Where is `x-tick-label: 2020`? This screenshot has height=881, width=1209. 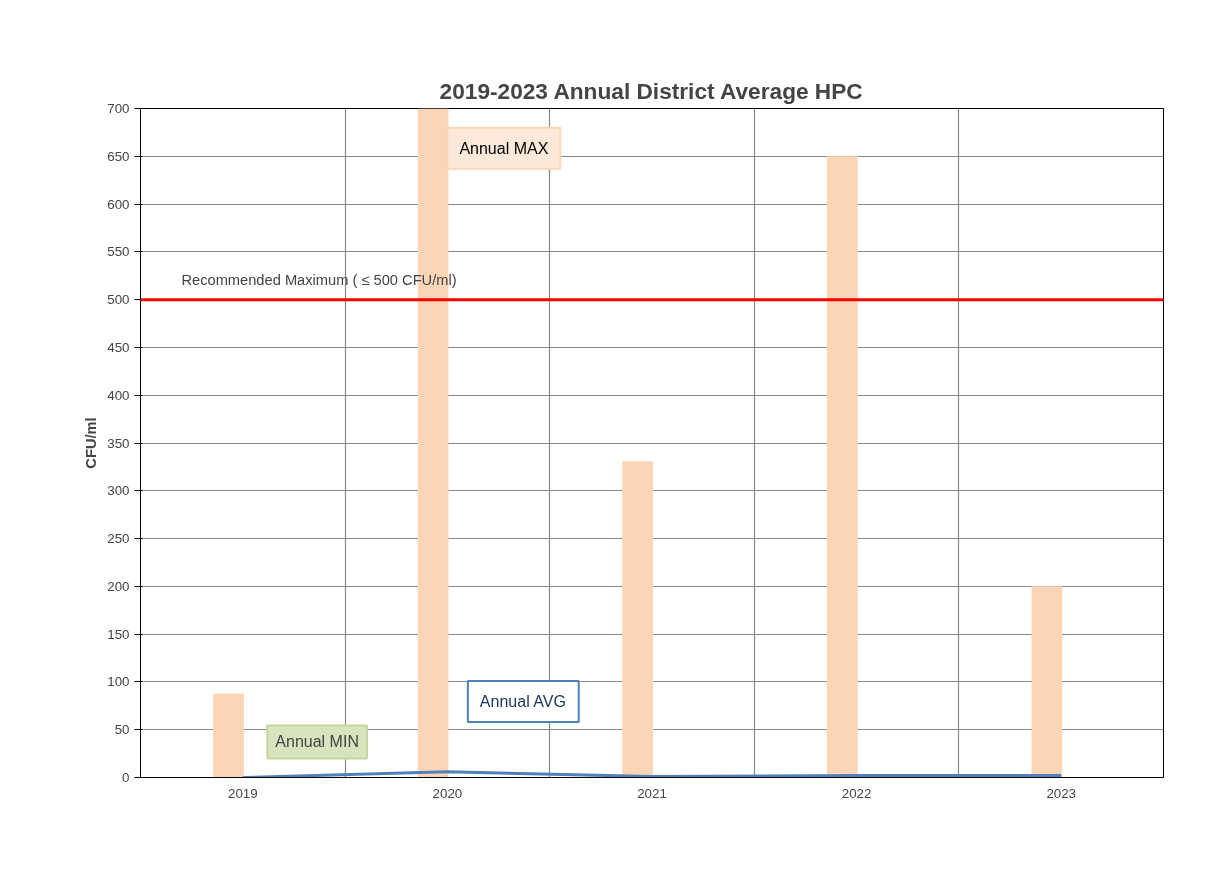 x-tick-label: 2020 is located at coordinates (447, 793).